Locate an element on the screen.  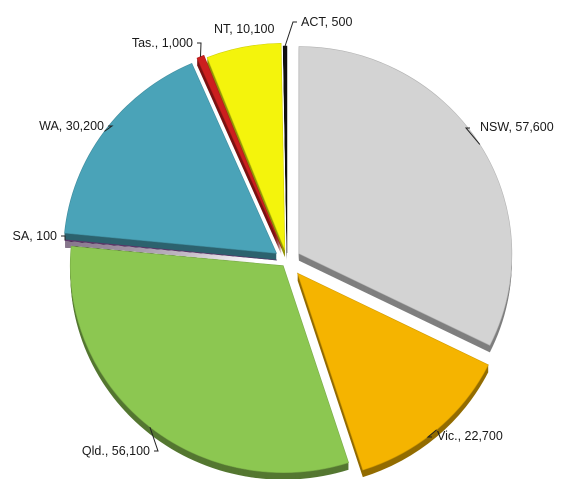
pie-slice-act is located at coordinates (285, 149).